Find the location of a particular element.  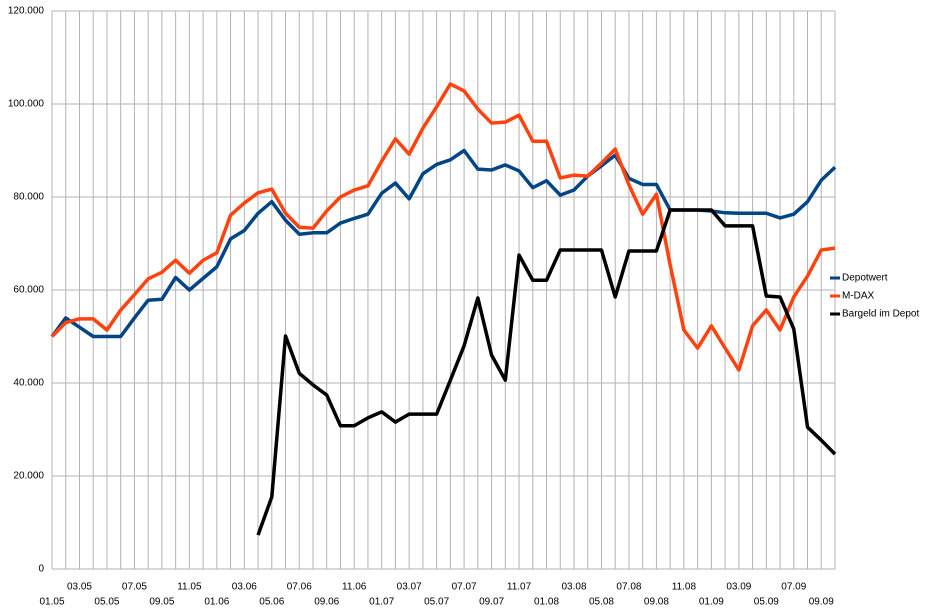

x-tick-label: 01.08 is located at coordinates (546, 602).